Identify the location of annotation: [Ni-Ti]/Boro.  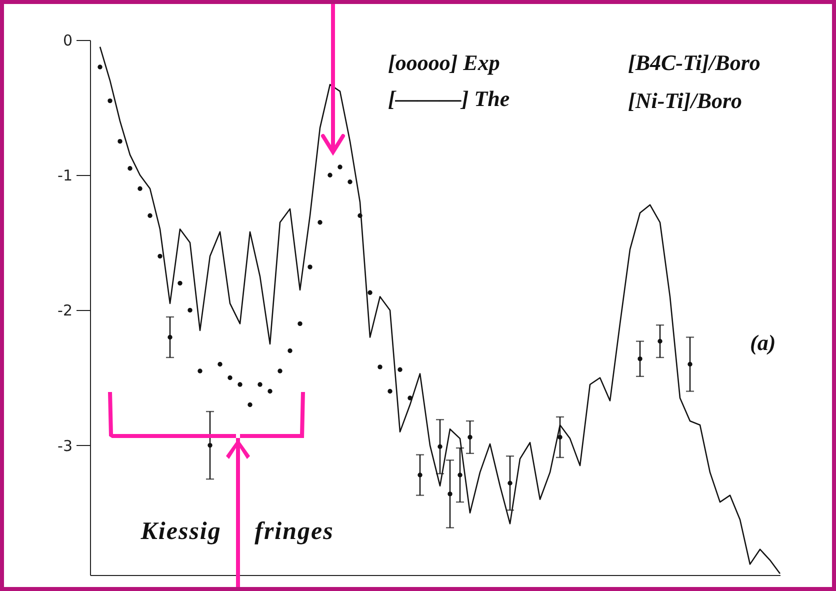
(685, 101).